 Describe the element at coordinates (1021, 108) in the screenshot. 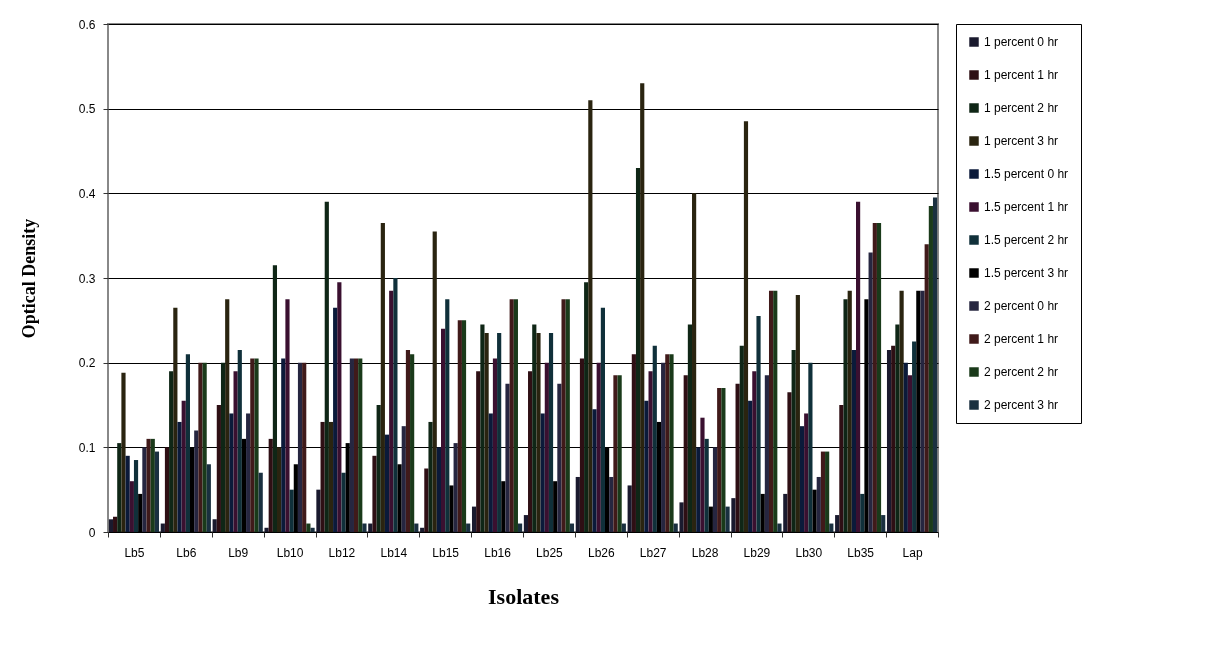

I see `legend-label: 1 percent 2 hr` at that location.